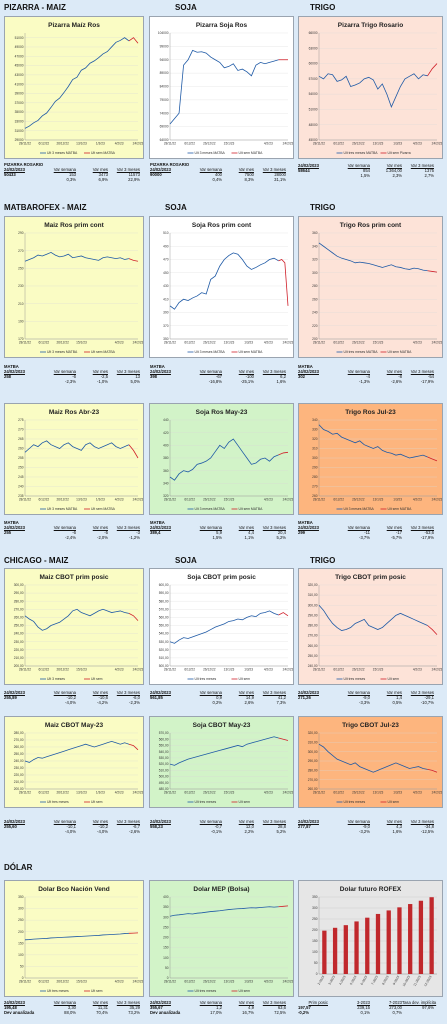  Describe the element at coordinates (315, 897) in the screenshot. I see `y-tick-label: 350` at that location.